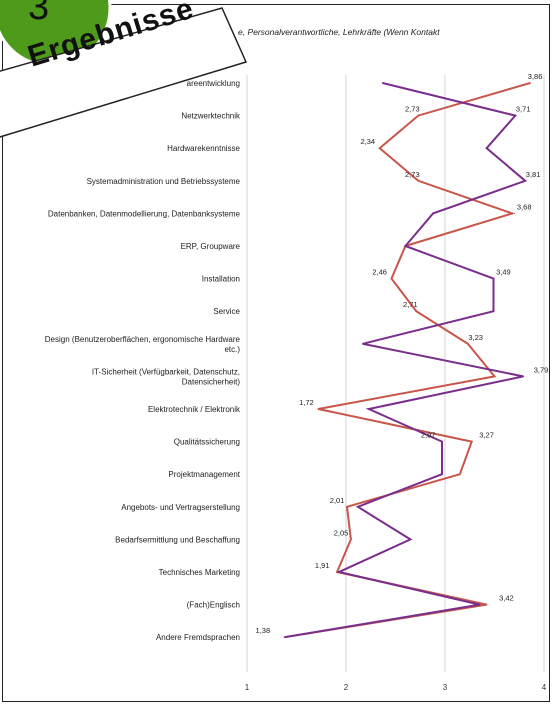 The height and width of the screenshot is (706, 554). What do you see at coordinates (198, 637) in the screenshot?
I see `category-label: Andere Fremdsprachen` at bounding box center [198, 637].